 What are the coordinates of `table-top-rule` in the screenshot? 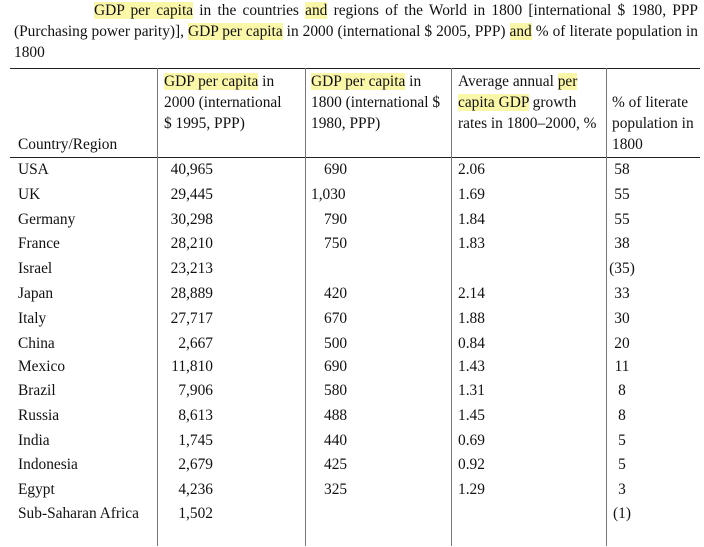 It's located at (355, 68).